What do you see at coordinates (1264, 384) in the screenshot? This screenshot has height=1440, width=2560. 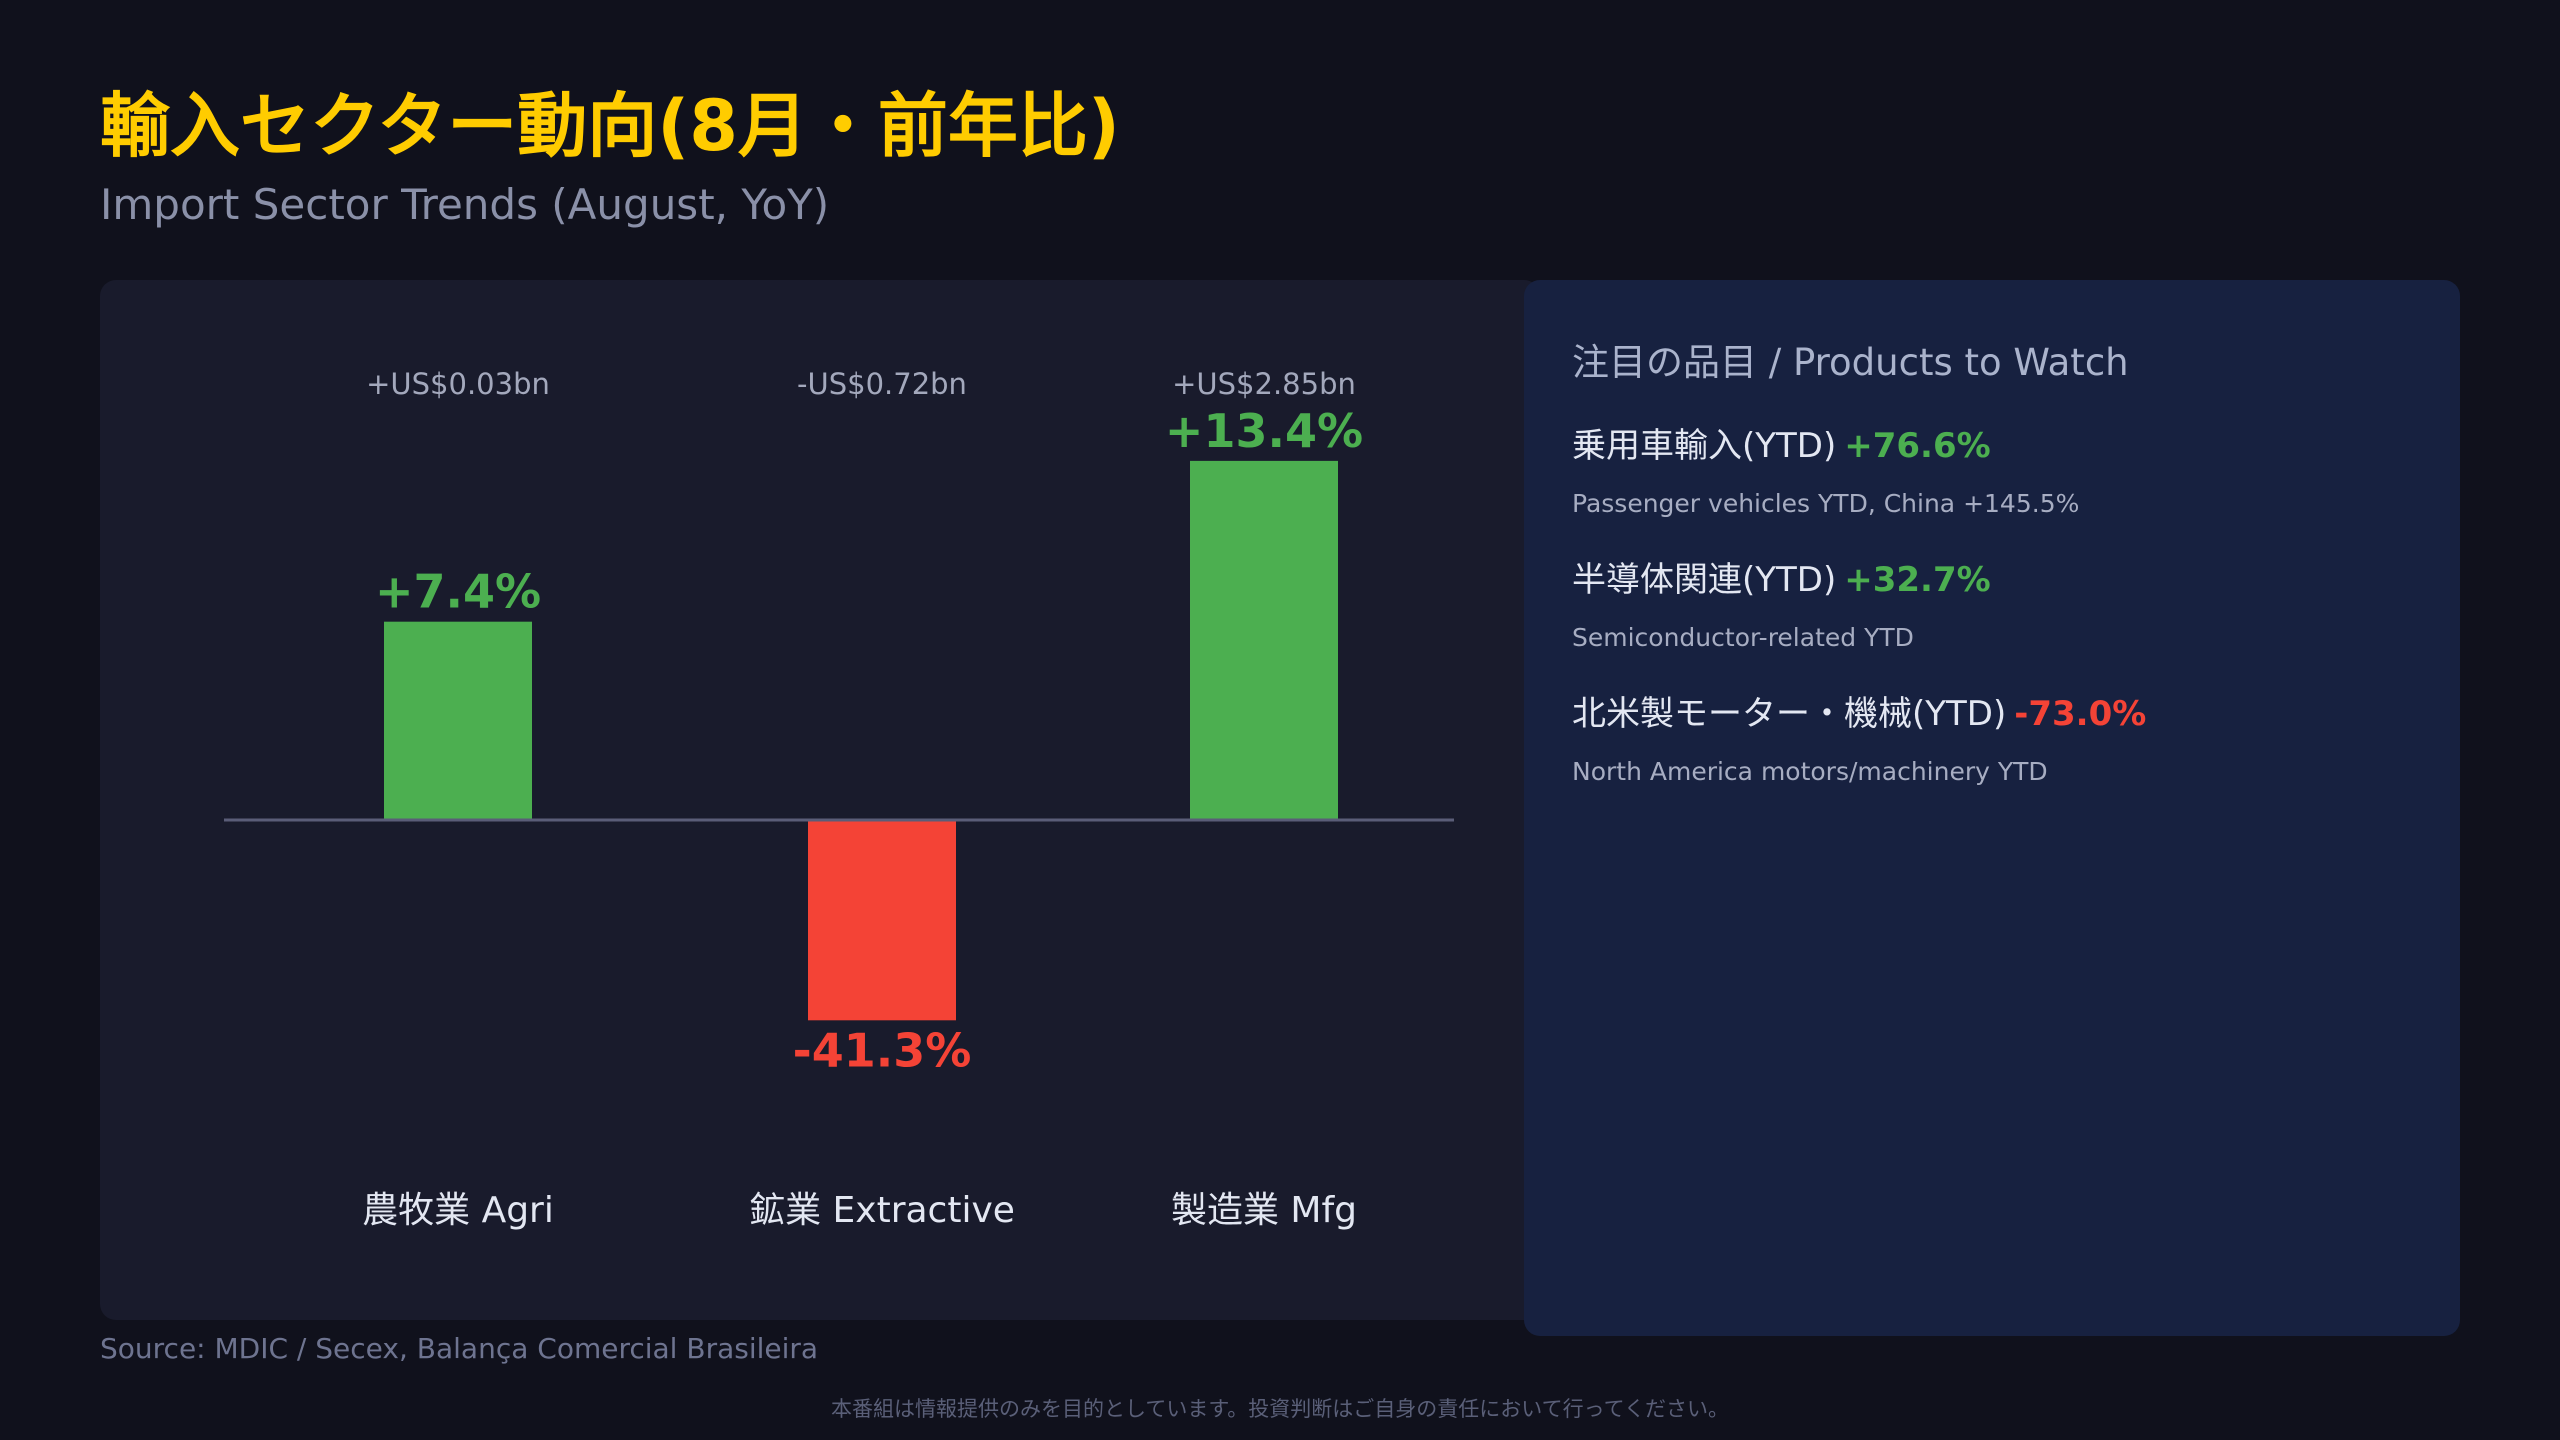 I see `amount-label-2: +US$2.85bn` at bounding box center [1264, 384].